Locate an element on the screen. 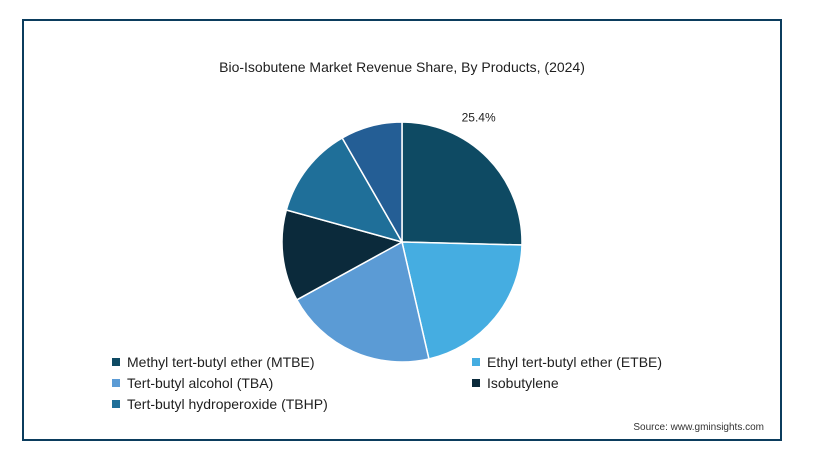 The width and height of the screenshot is (813, 453). legend-item-1: Methyl tert-butyl ether (MTBE) is located at coordinates (292, 361).